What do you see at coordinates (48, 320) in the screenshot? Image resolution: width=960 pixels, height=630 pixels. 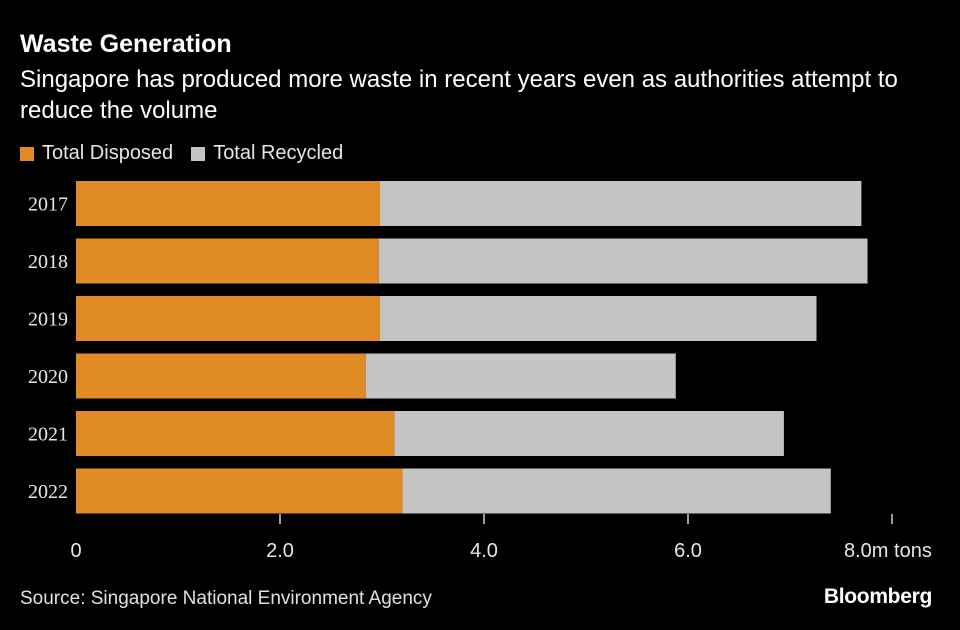 I see `y-tick-label-2019: 2019` at bounding box center [48, 320].